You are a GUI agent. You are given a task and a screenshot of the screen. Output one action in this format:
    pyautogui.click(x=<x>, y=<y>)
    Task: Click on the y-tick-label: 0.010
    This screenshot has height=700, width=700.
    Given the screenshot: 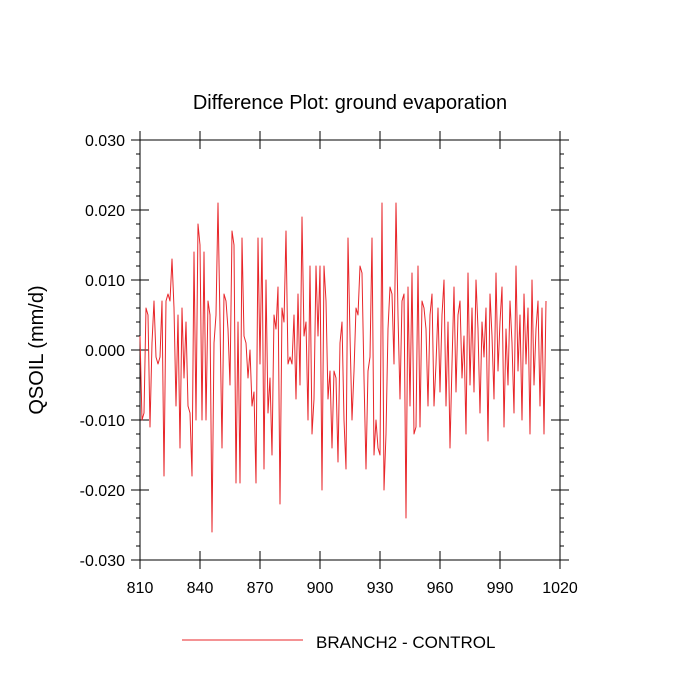 What is the action you would take?
    pyautogui.click(x=105, y=281)
    